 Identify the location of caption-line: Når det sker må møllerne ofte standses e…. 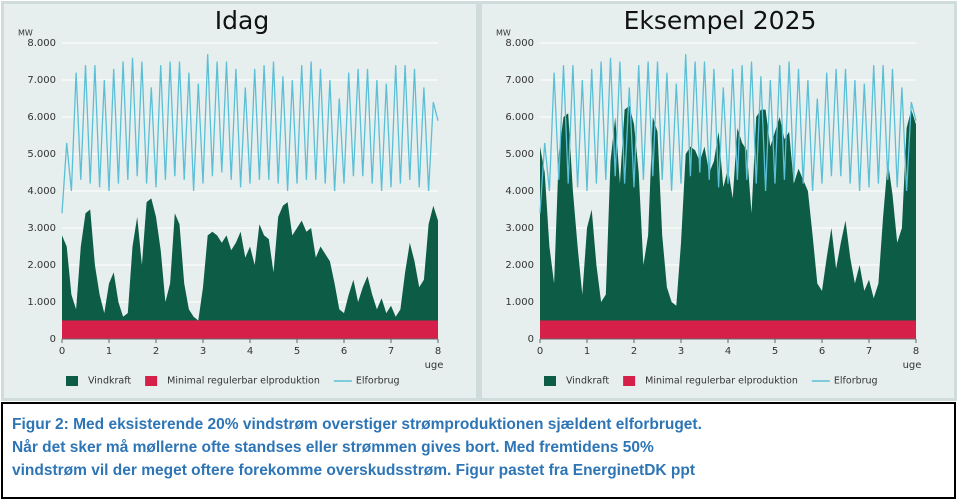
(333, 447).